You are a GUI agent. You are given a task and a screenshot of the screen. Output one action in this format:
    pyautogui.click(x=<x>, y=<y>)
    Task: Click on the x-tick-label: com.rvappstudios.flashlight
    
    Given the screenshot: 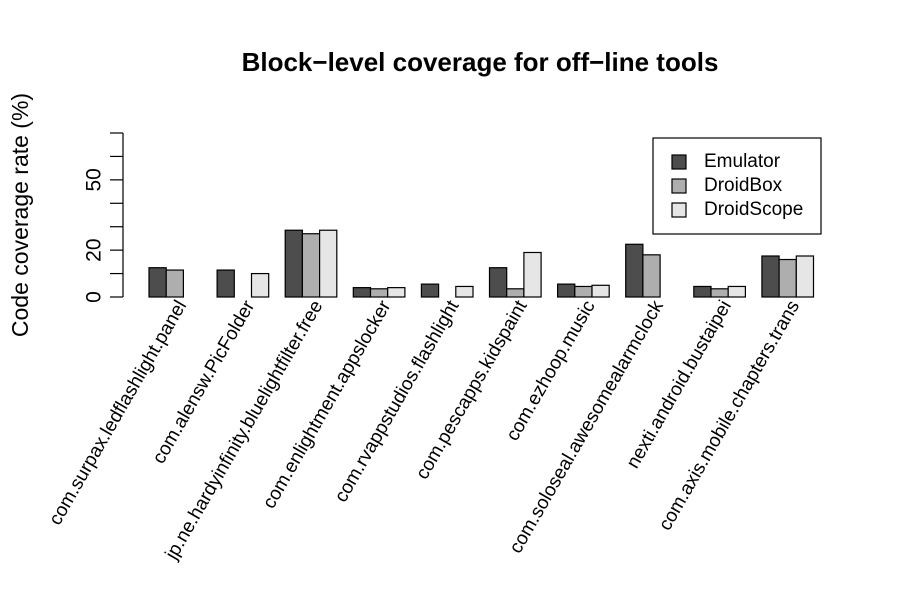 What is the action you would take?
    pyautogui.click(x=397, y=401)
    